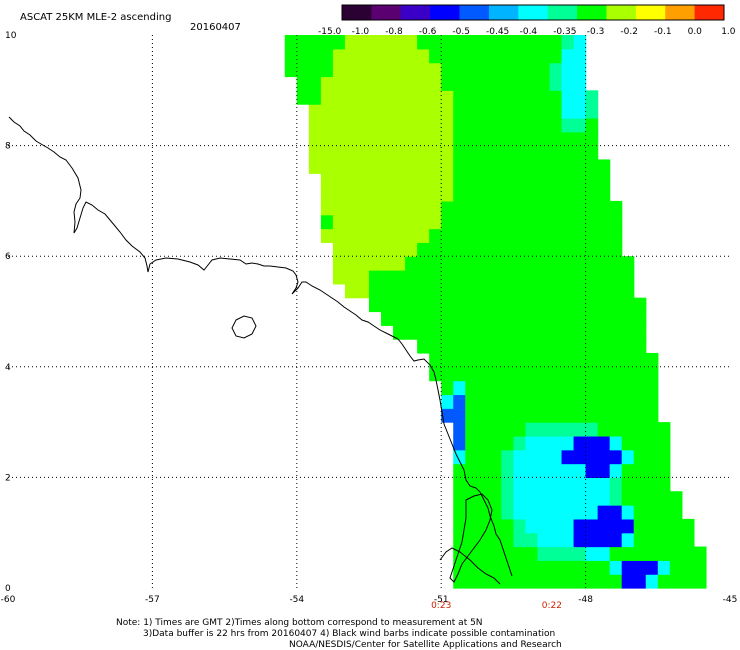  Describe the element at coordinates (585, 600) in the screenshot. I see `x-tick-label: -48` at that location.